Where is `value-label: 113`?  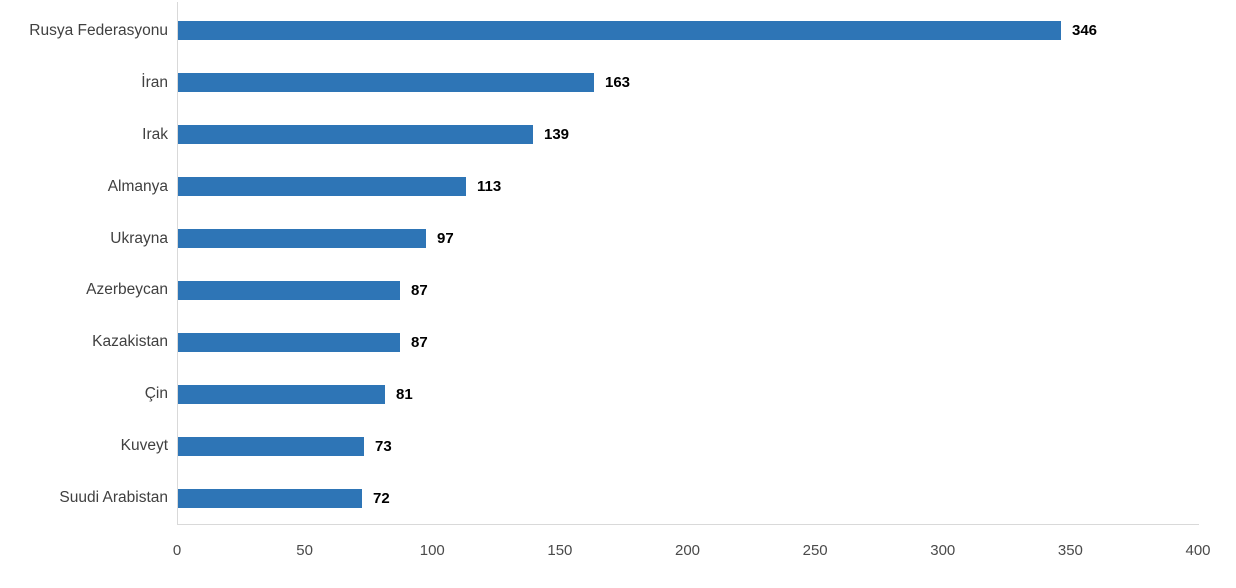
value-label: 113 is located at coordinates (489, 187).